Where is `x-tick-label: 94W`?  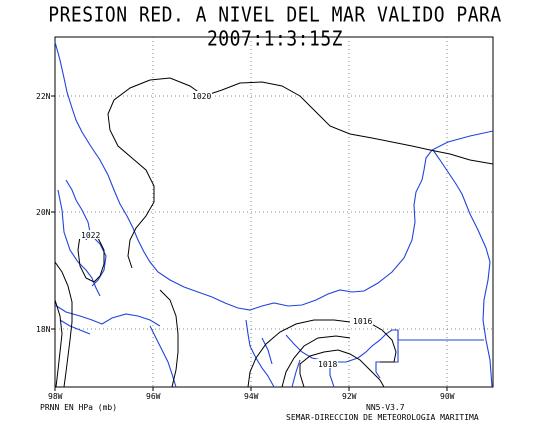 x-tick-label: 94W is located at coordinates (251, 396).